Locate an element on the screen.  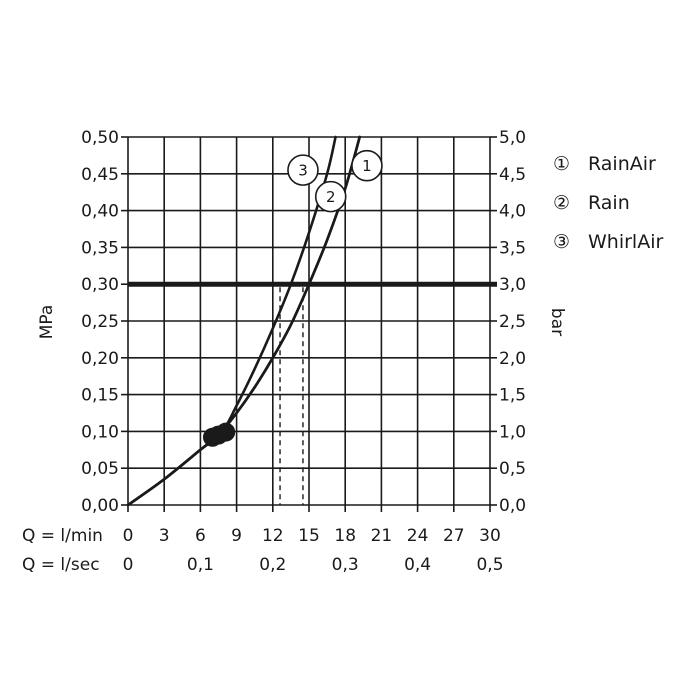
legend-label: RainAir is located at coordinates (622, 164).